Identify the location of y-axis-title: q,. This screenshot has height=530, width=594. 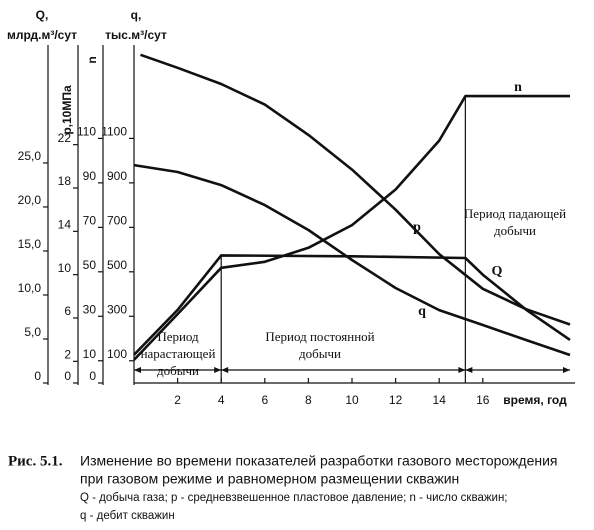
(136, 15).